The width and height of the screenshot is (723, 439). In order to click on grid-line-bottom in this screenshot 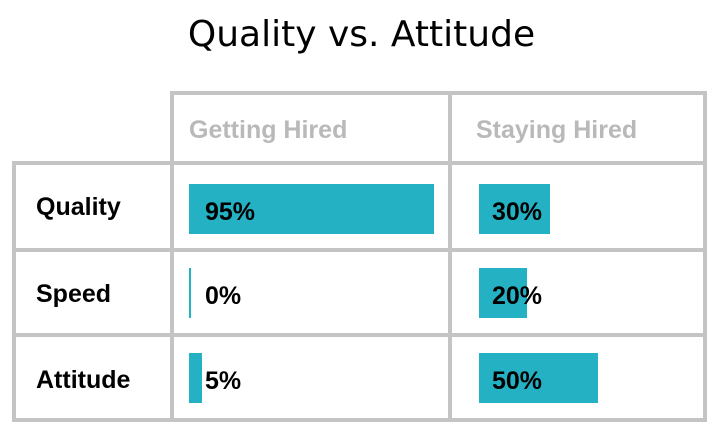, I will do `click(359, 420)`.